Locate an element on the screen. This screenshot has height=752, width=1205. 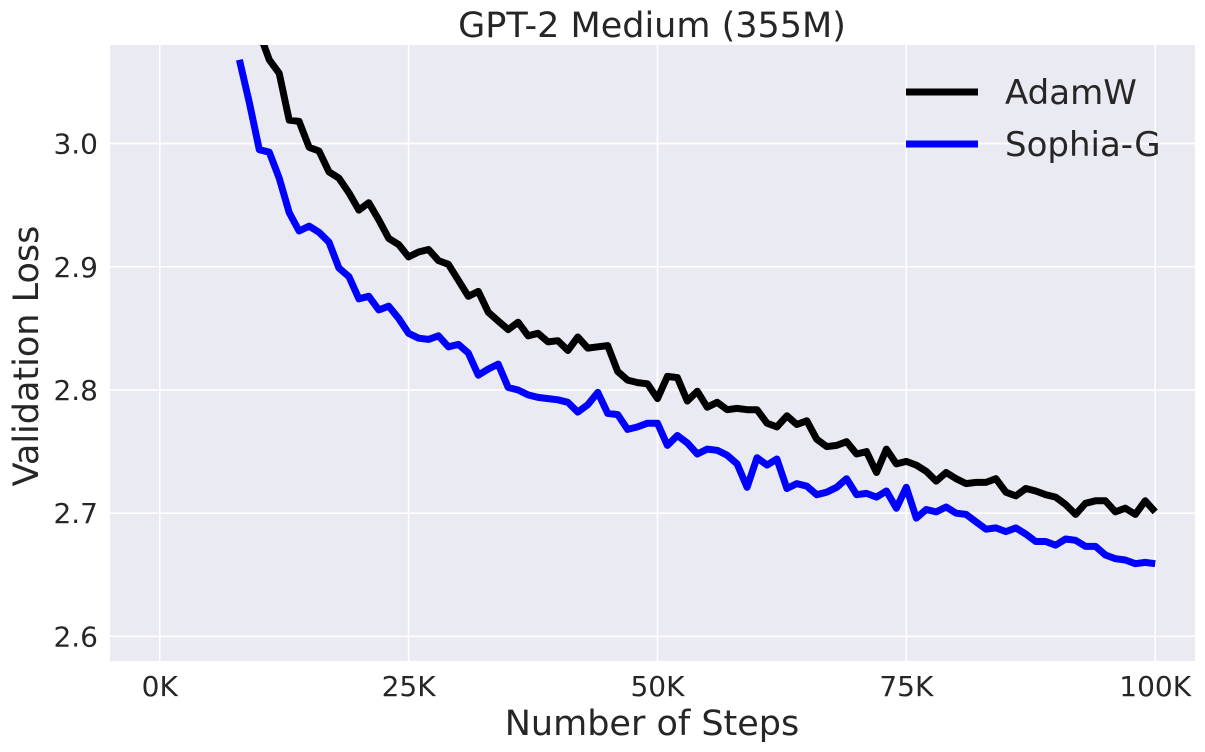
x-tick-label: 50K is located at coordinates (657, 686).